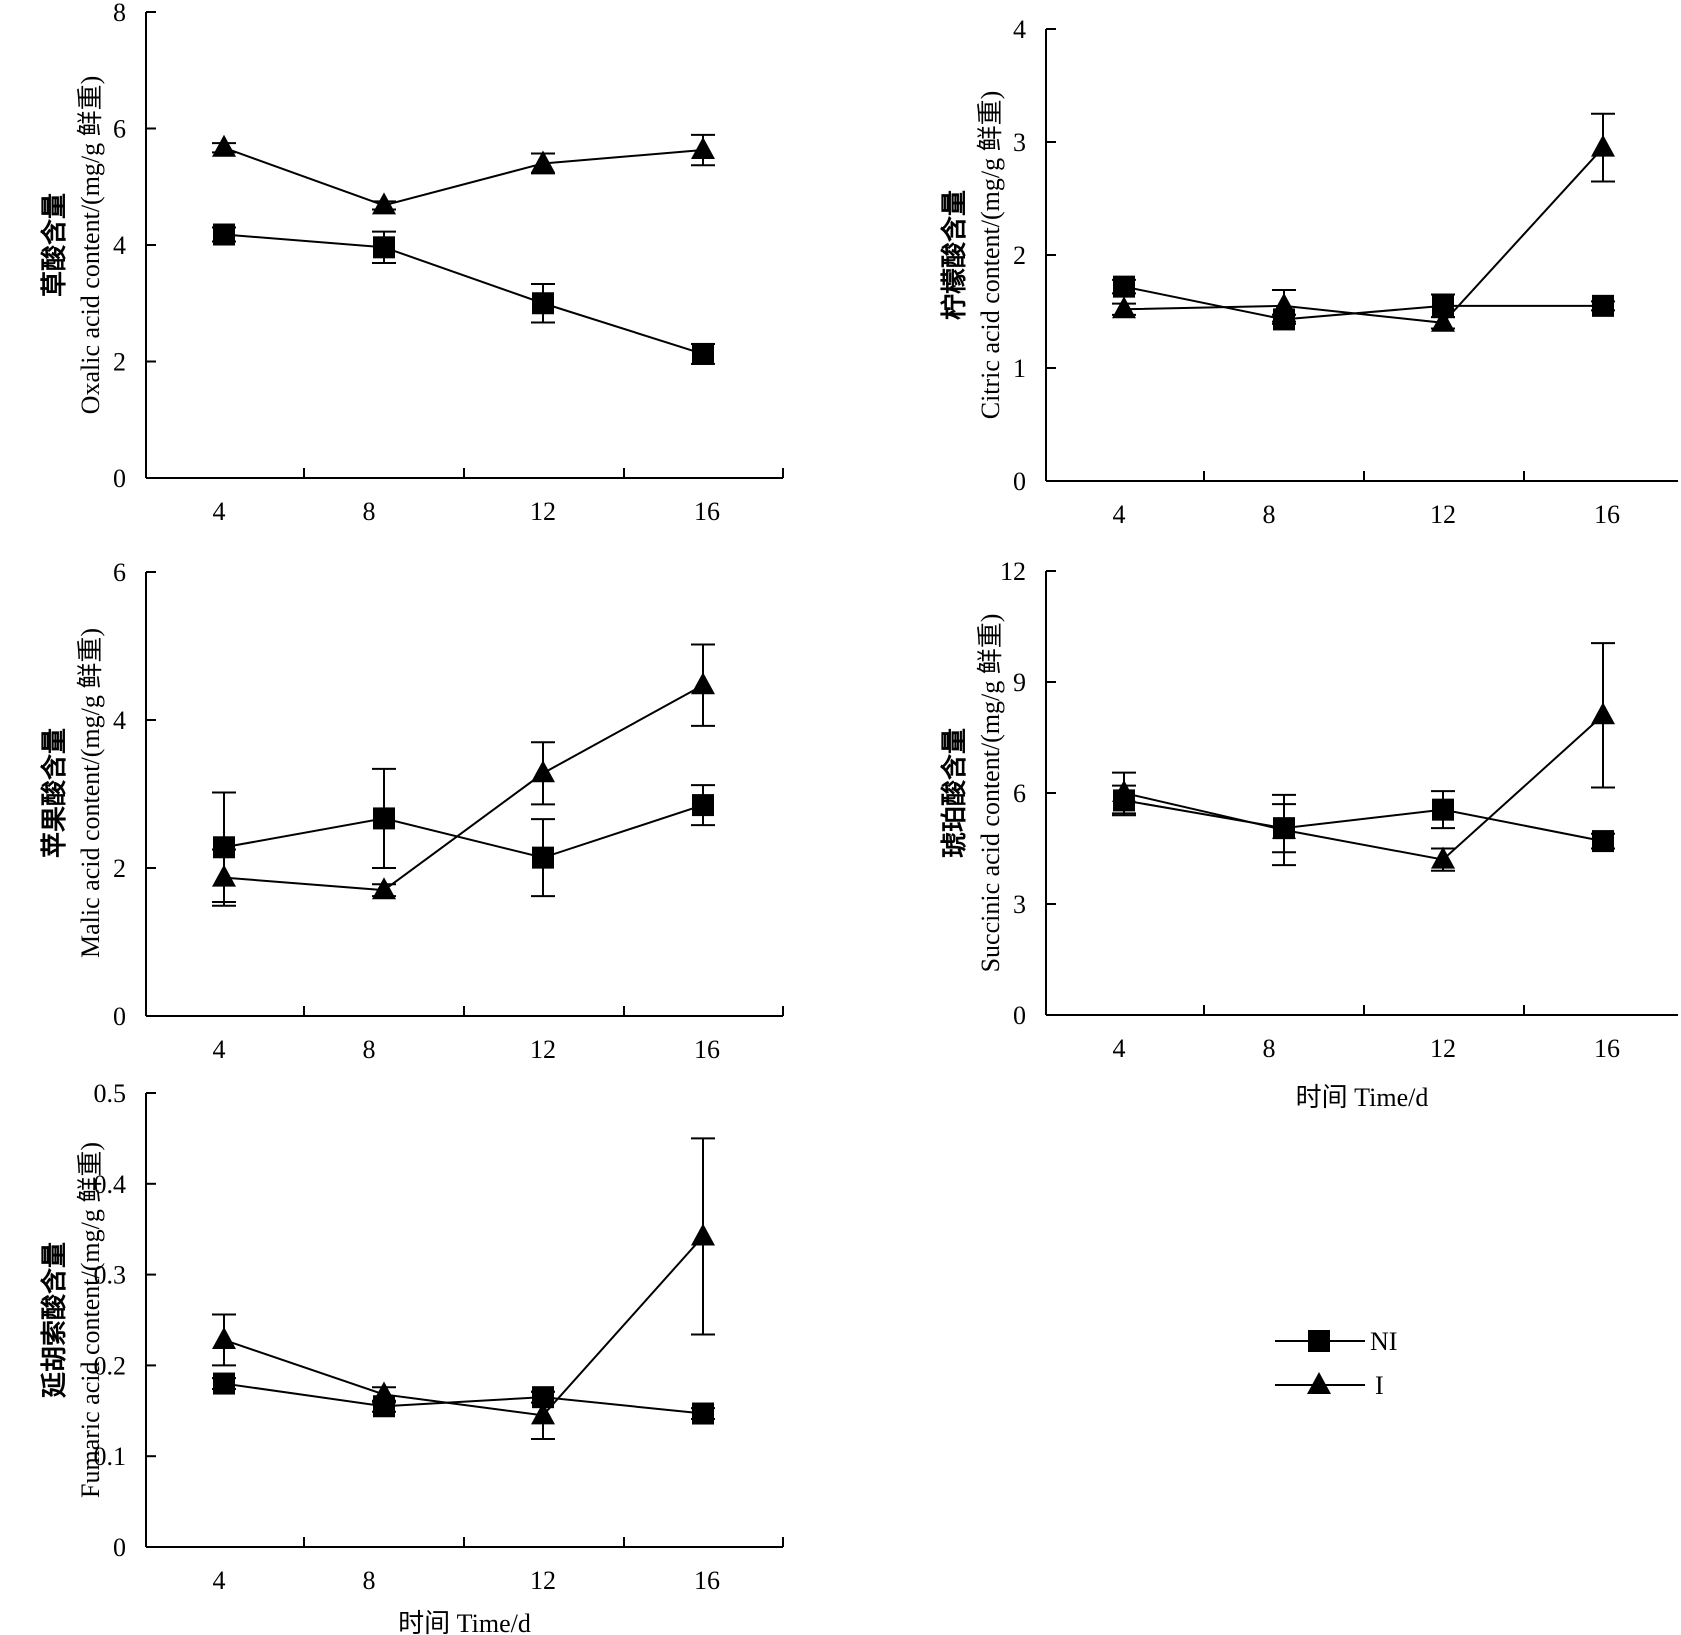 This screenshot has width=1681, height=1635. I want to click on y-tick-label: 8, so click(119, 13).